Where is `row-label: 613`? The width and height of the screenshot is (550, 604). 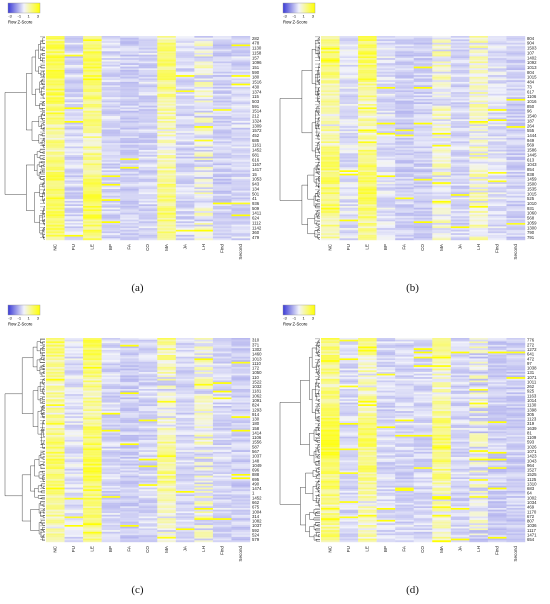 row-label: 613 is located at coordinates (531, 159).